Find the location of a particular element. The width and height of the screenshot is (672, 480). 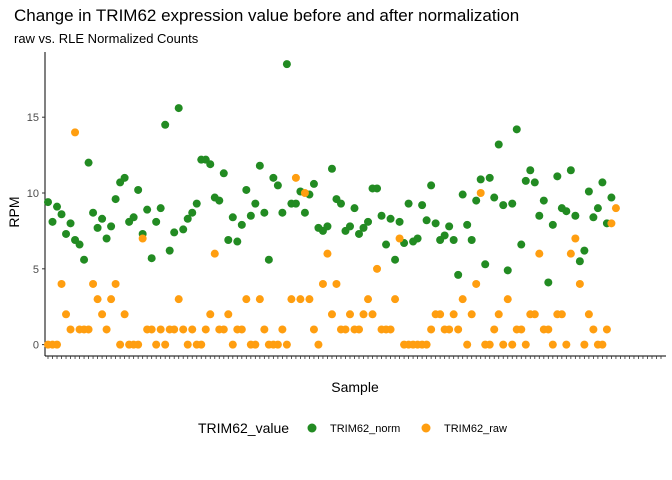

y-tick-label: 5 is located at coordinates (36, 270).